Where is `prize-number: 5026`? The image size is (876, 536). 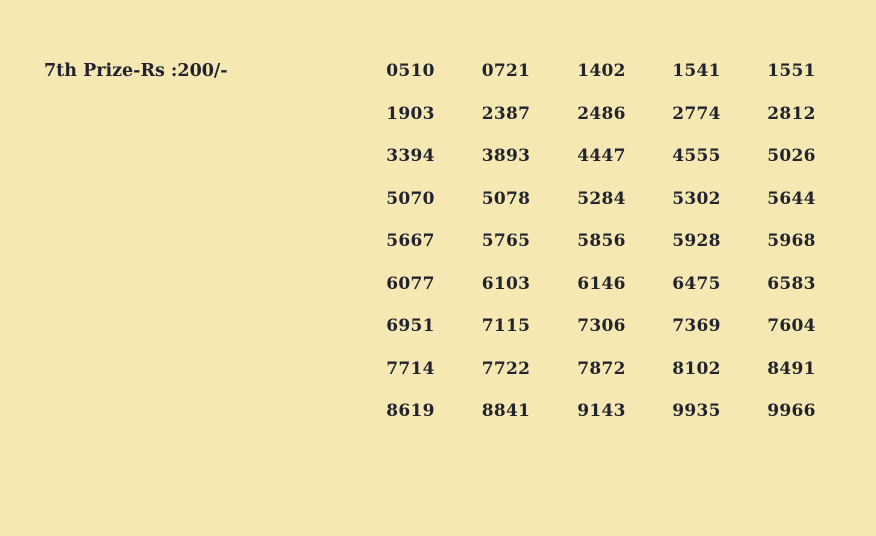
prize-number: 5026 is located at coordinates (791, 156).